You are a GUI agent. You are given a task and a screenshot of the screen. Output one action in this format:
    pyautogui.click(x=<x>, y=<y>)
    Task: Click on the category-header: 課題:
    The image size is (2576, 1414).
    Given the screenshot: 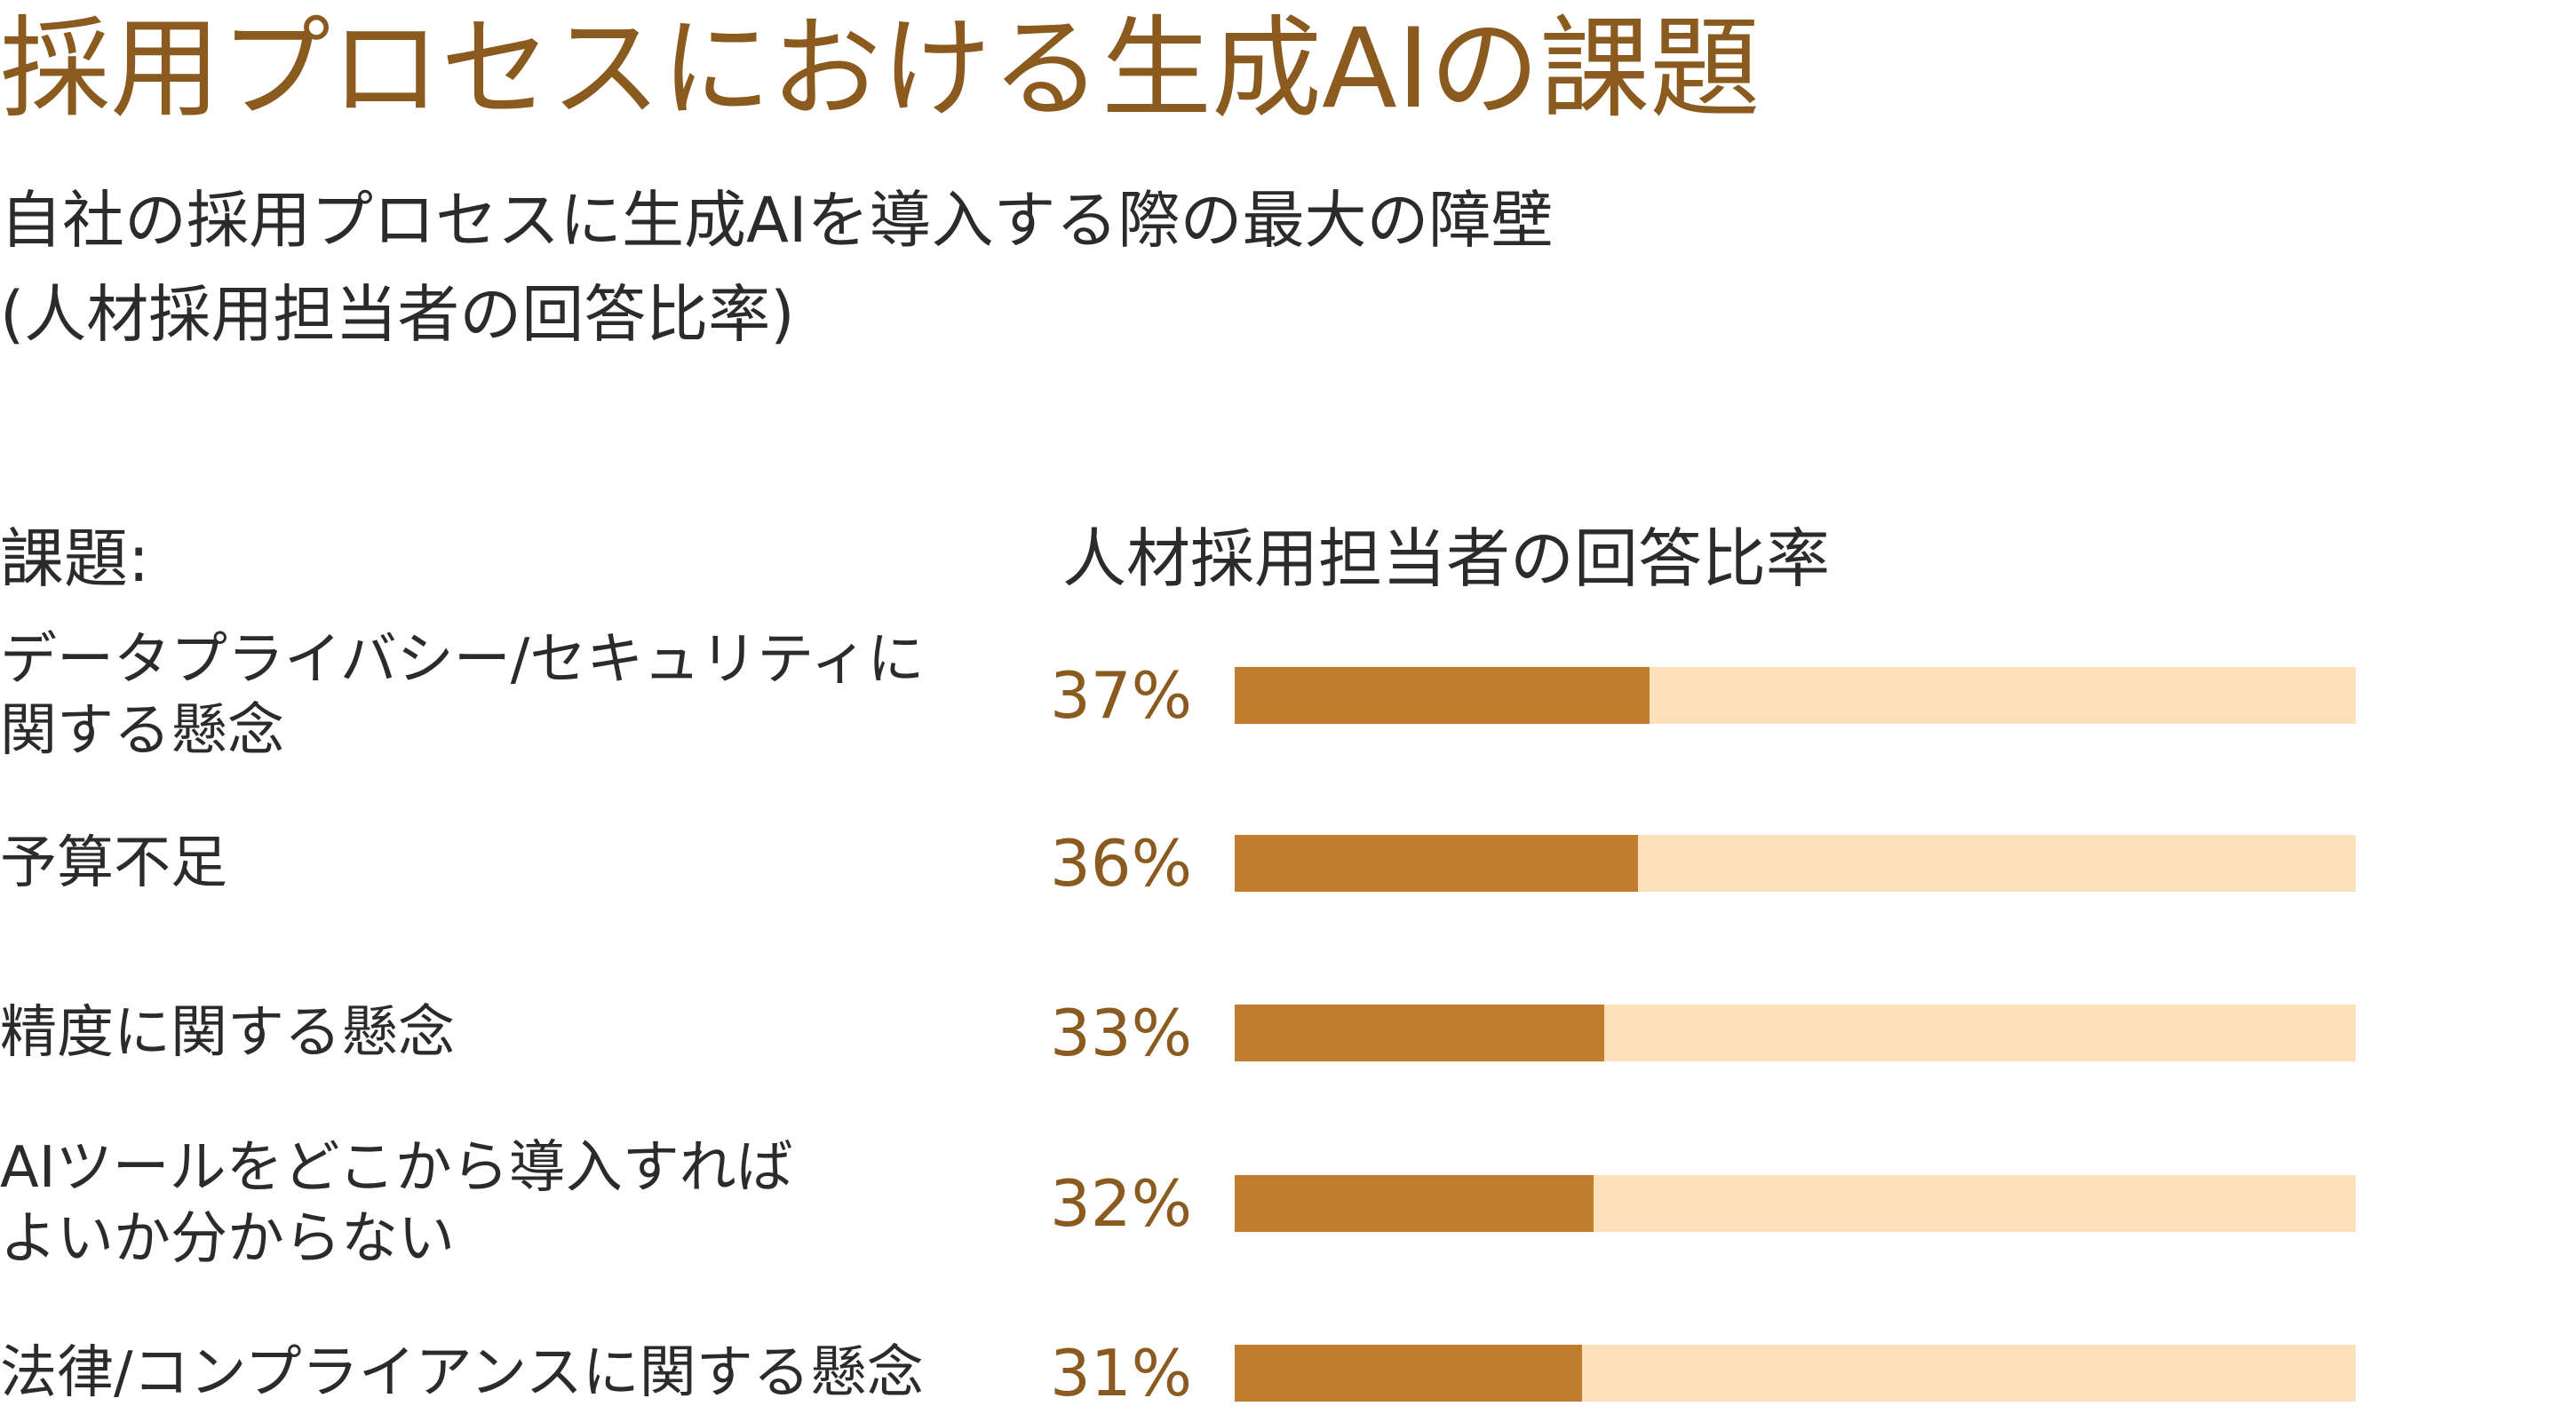 What is the action you would take?
    pyautogui.click(x=75, y=558)
    